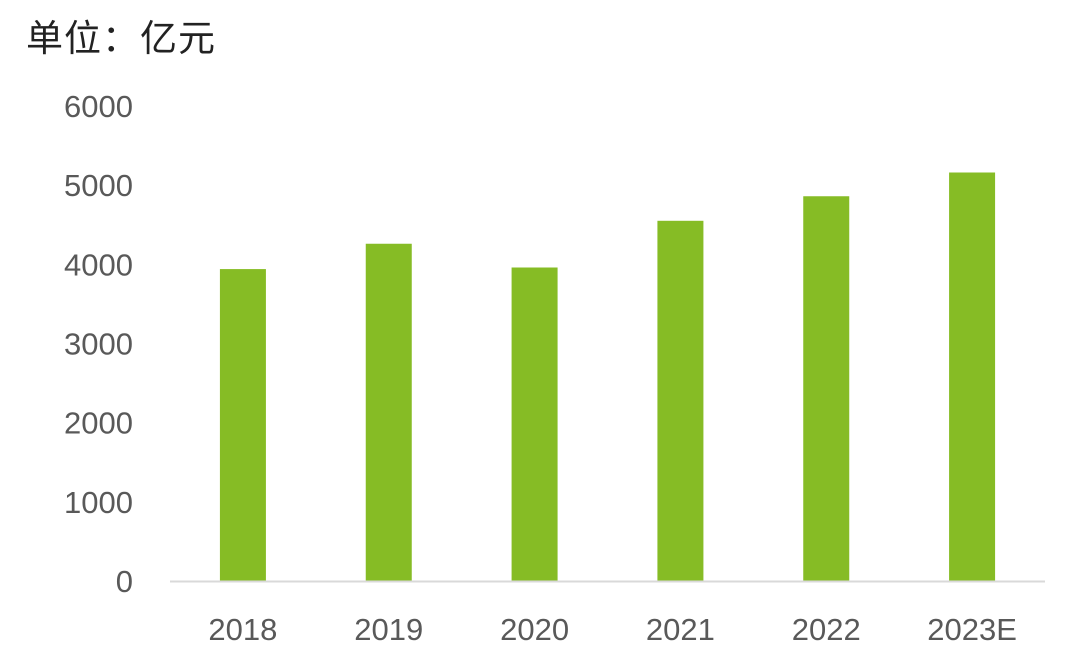 The width and height of the screenshot is (1080, 664). I want to click on bar-2019, so click(388, 412).